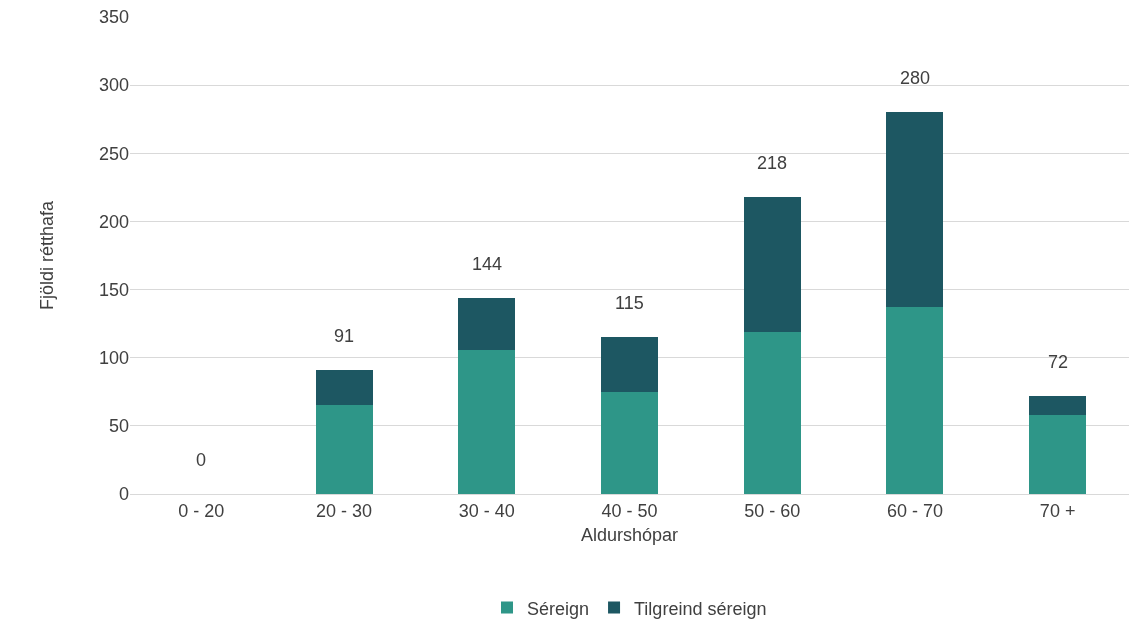 This screenshot has width=1129, height=627. What do you see at coordinates (1057, 510) in the screenshot?
I see `x-tick-label: 70 +` at bounding box center [1057, 510].